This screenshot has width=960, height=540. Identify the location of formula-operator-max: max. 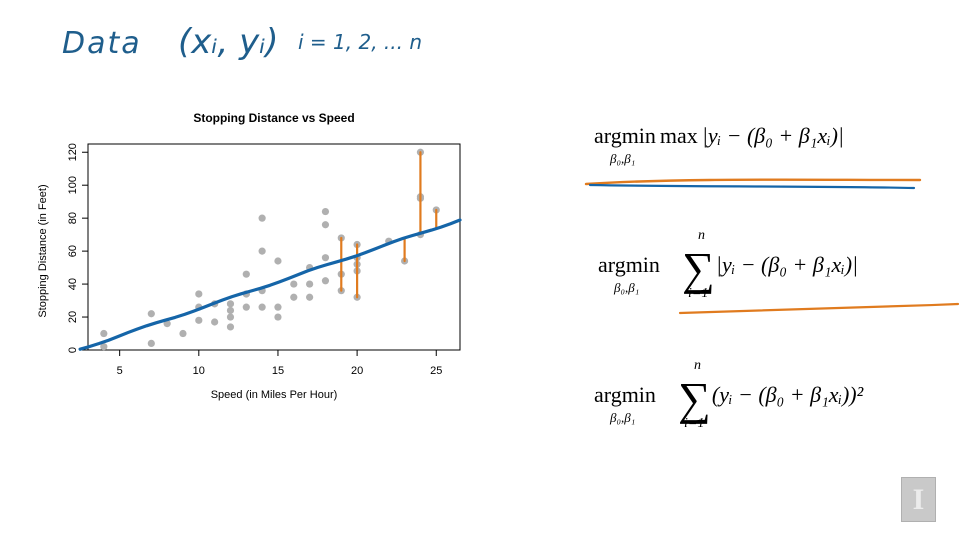
(678, 135).